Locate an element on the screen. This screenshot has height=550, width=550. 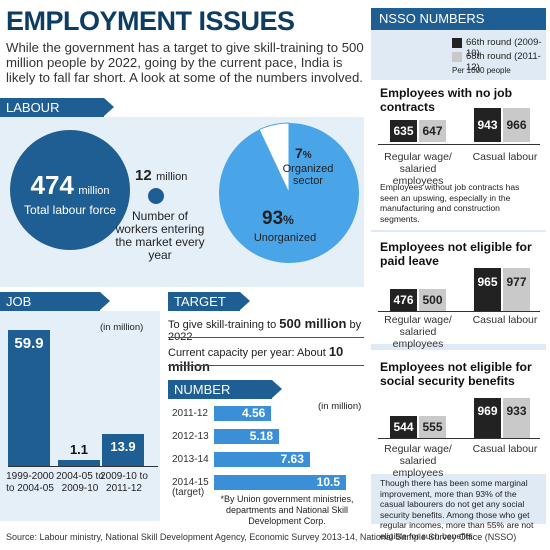
no-contracts-regular-pair: 635 647 is located at coordinates (418, 131).